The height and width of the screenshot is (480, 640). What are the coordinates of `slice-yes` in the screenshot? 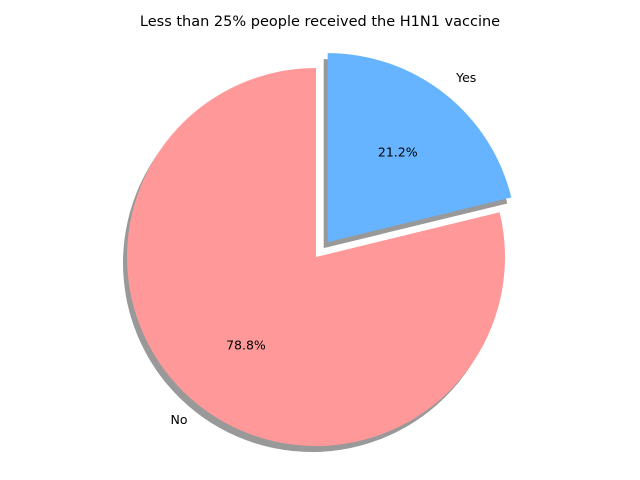 It's located at (419, 148).